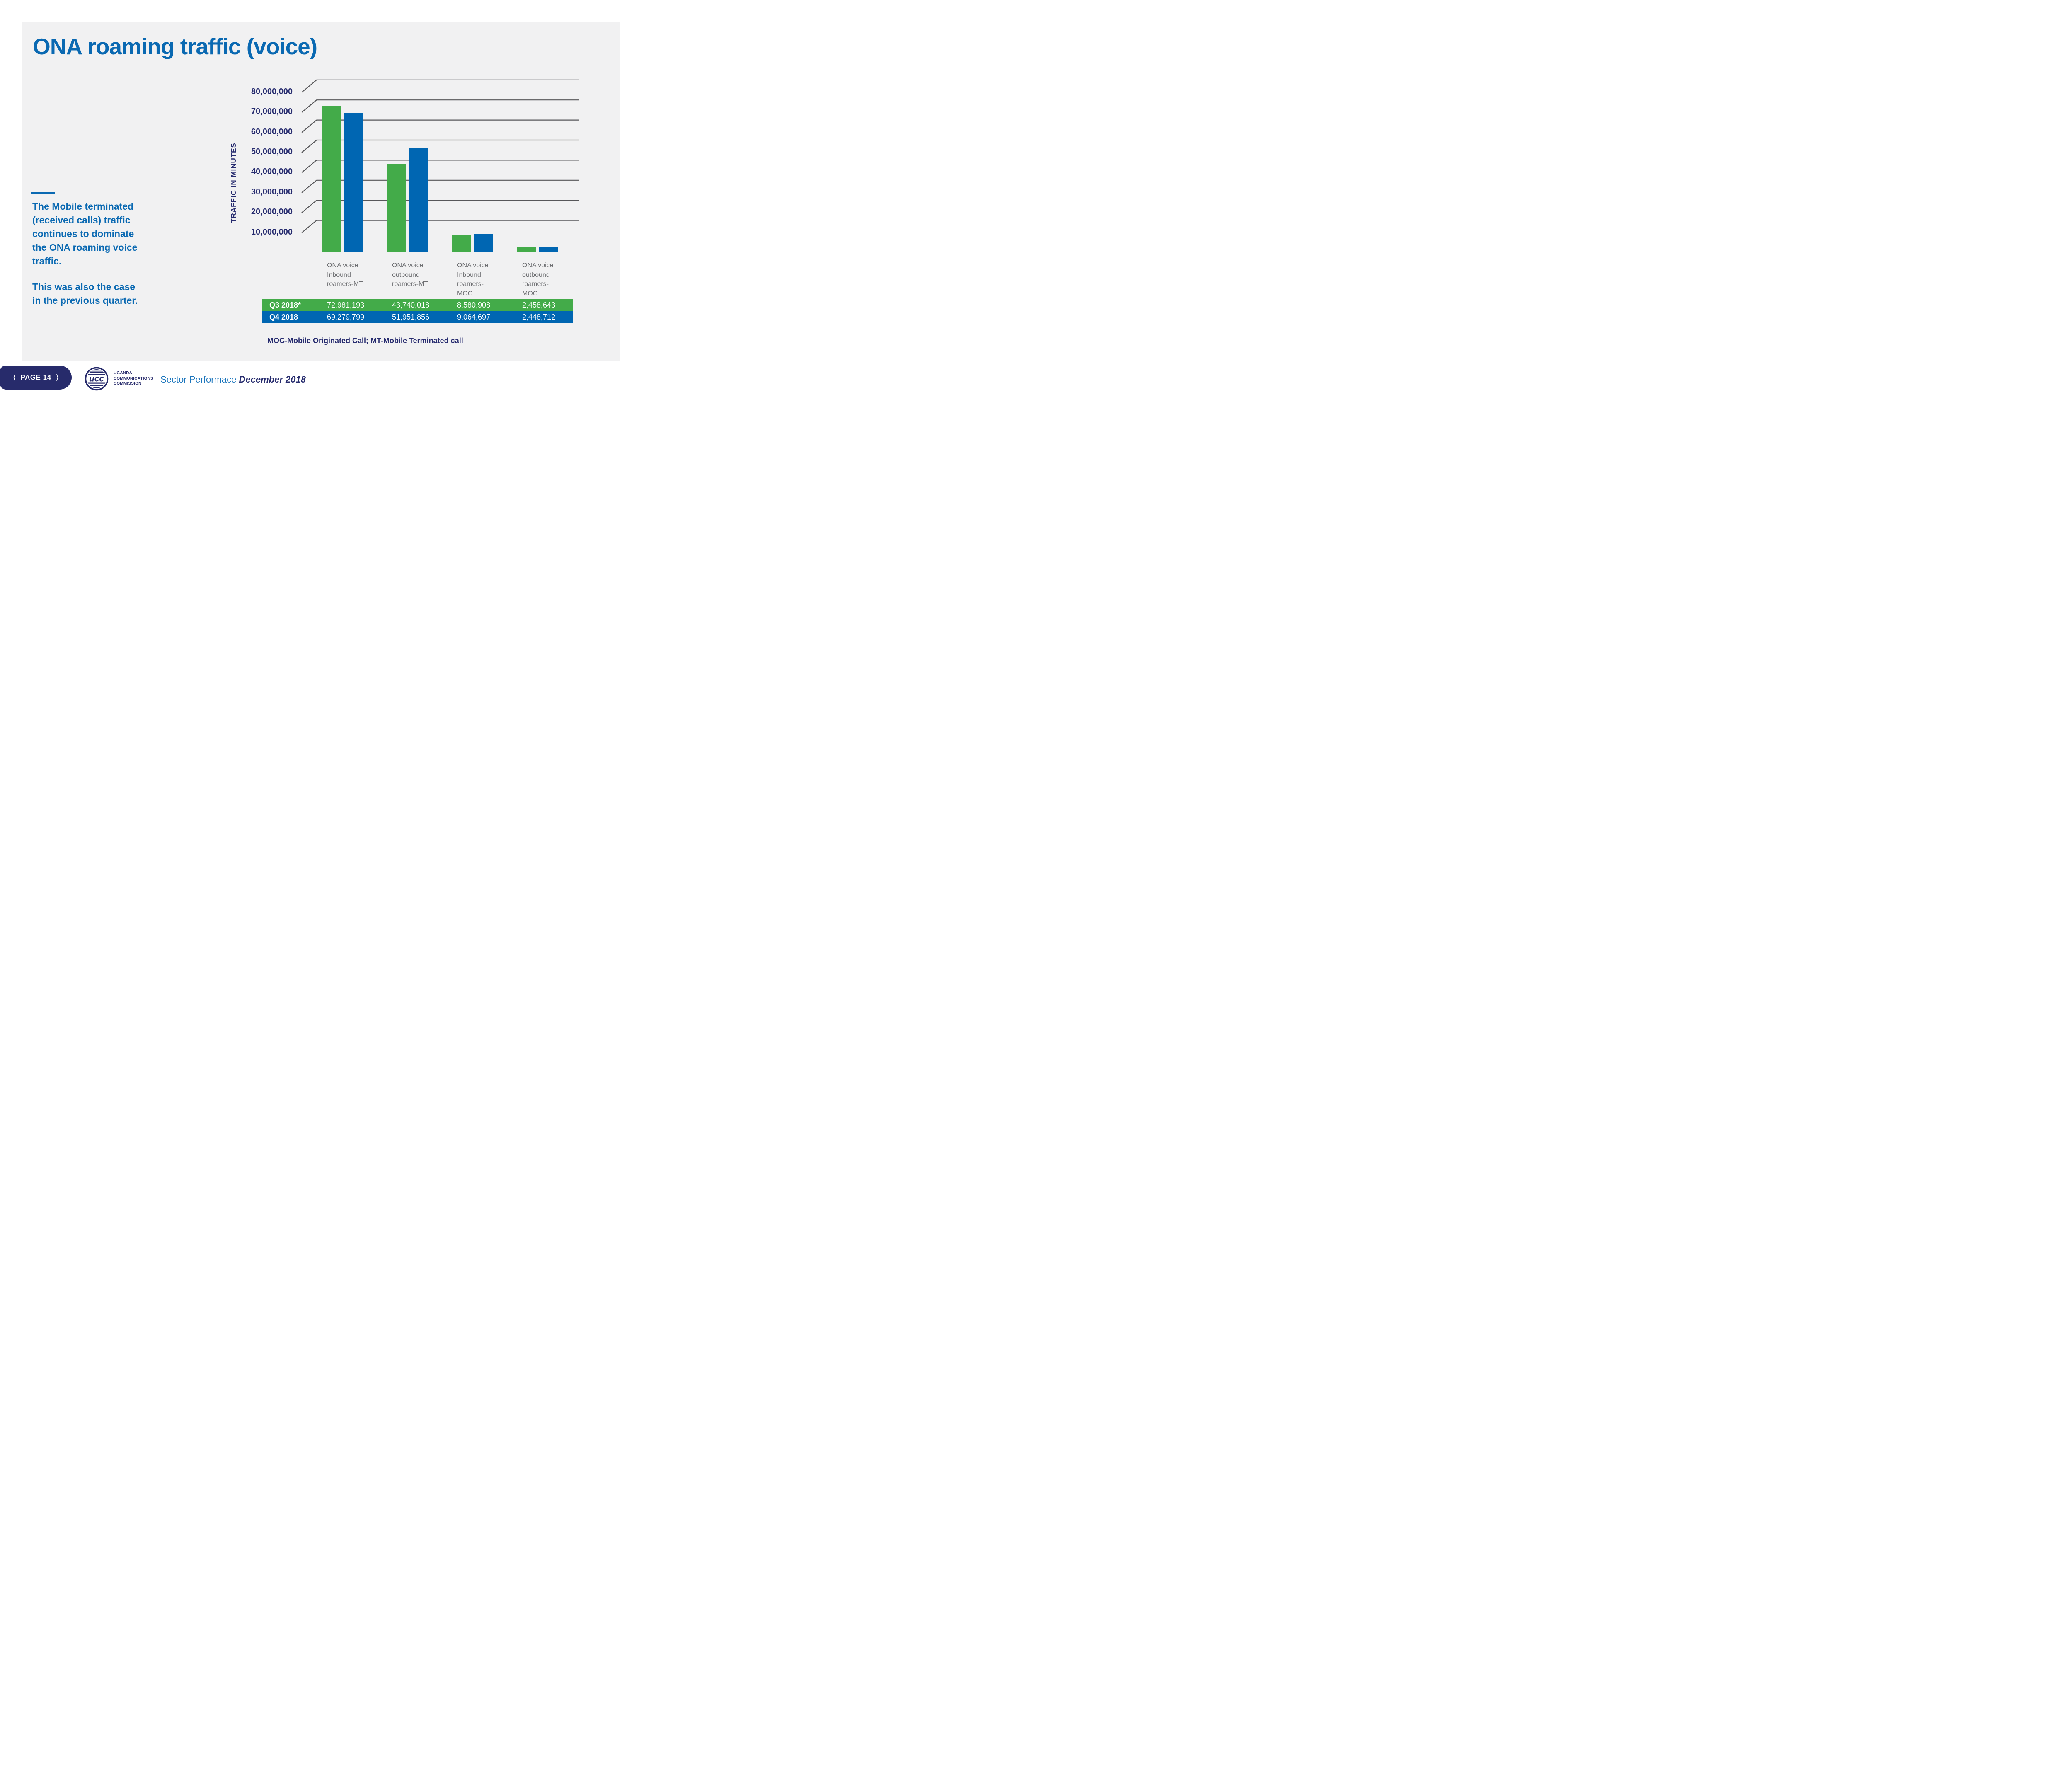  I want to click on row-header: Q4 2018, so click(283, 316).